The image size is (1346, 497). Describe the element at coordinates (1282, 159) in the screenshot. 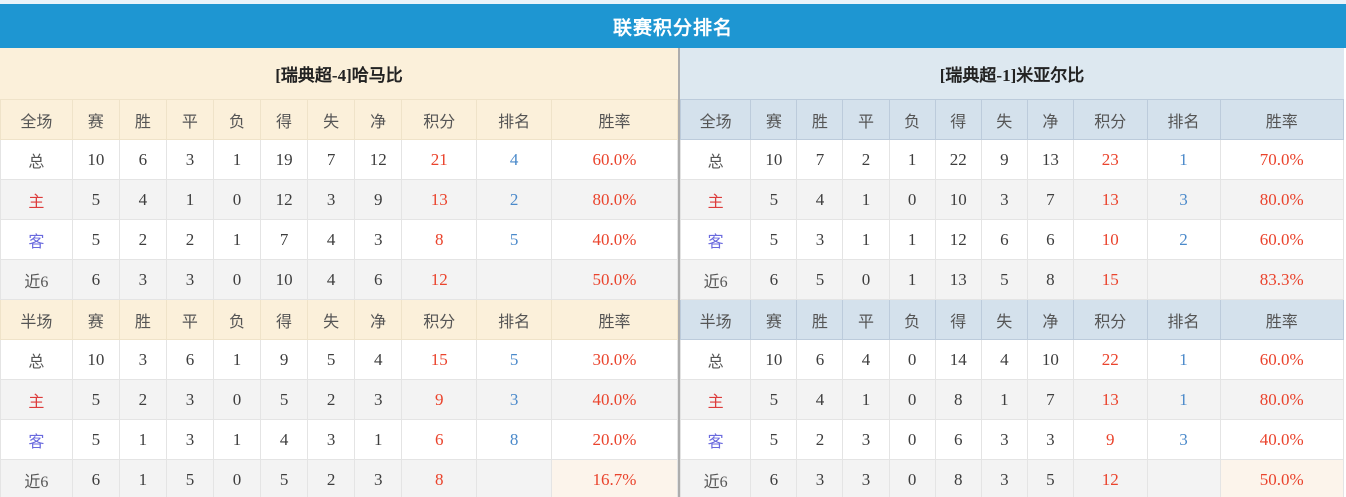

I see `winrate-cell: 70.0%` at that location.